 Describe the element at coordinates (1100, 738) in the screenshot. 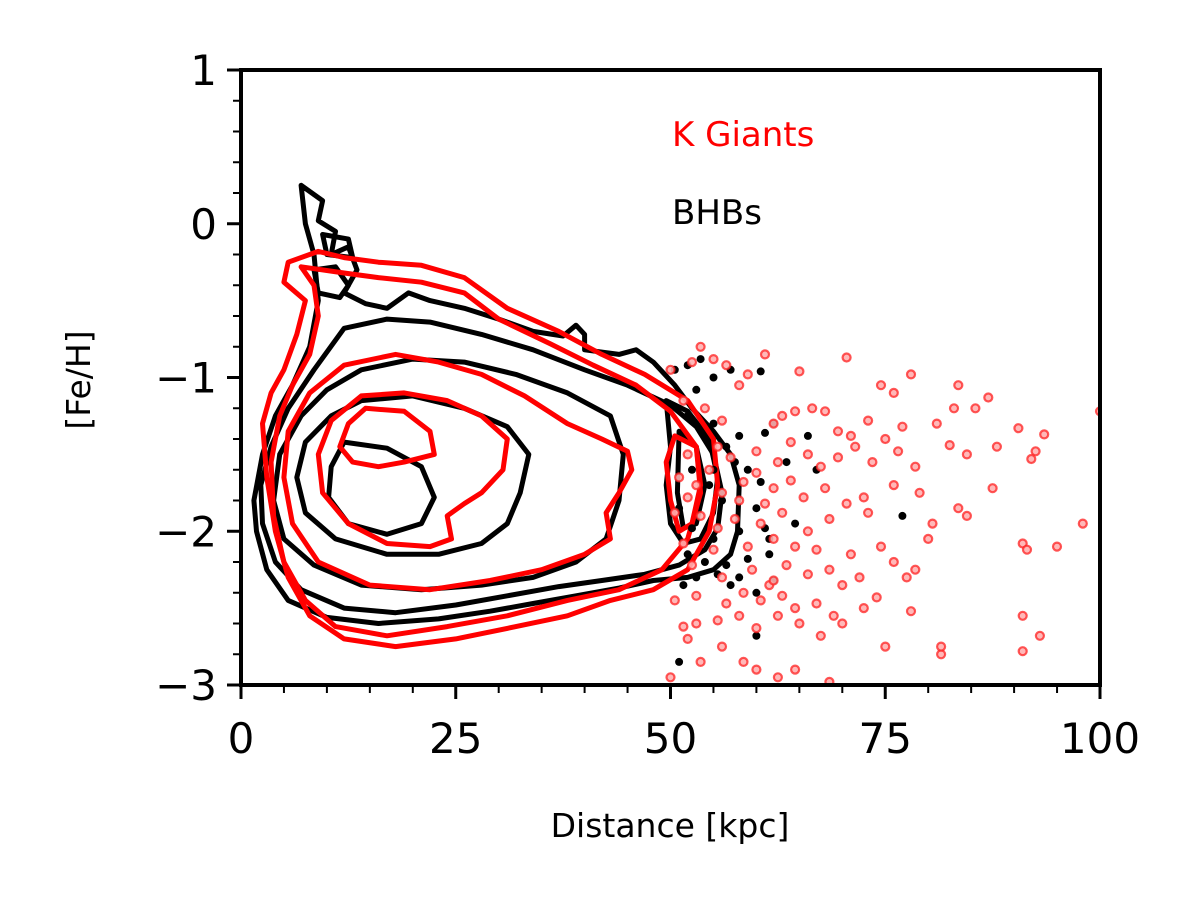

I see `x-tick-label: 100` at that location.